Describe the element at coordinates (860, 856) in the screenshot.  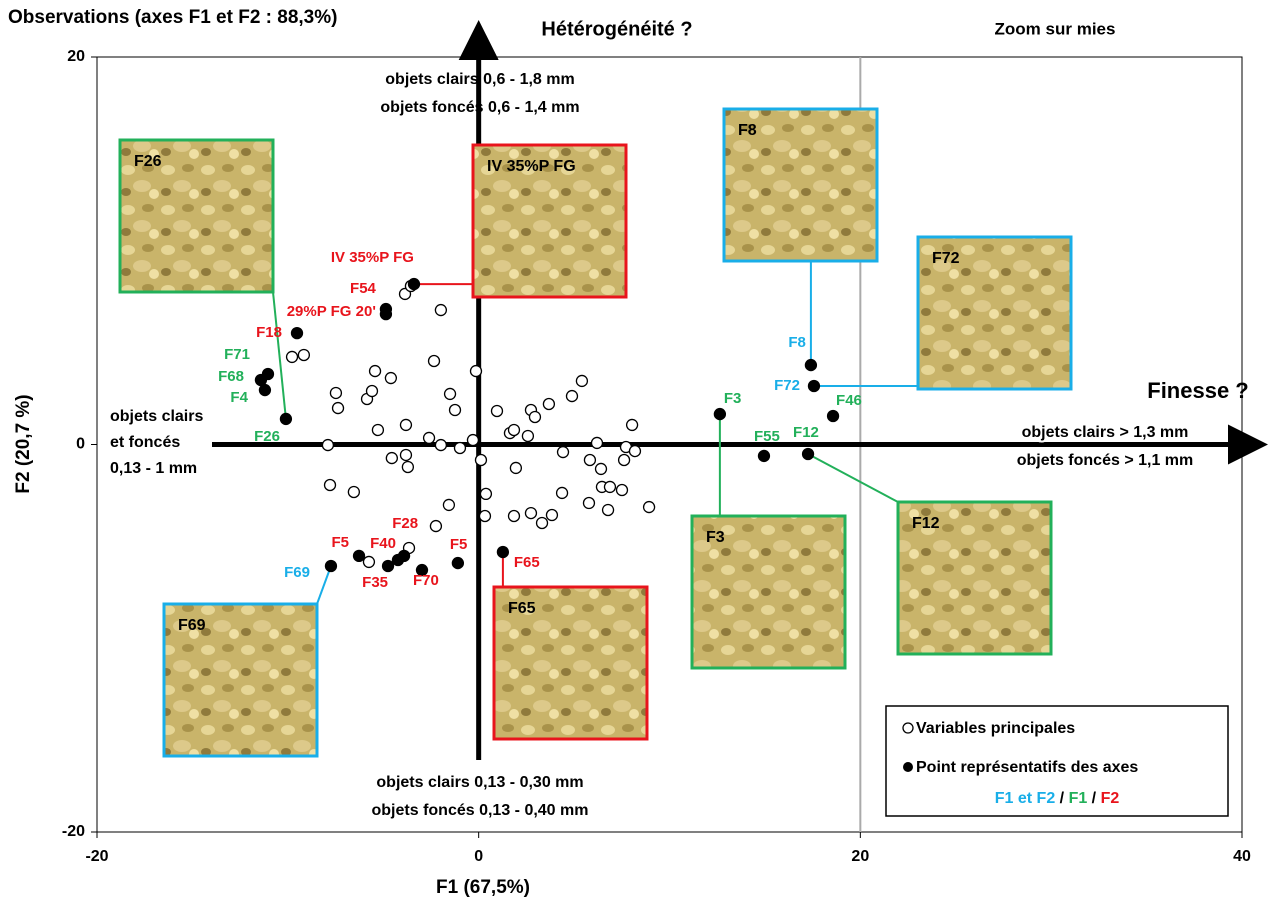
I see `x-tick-label: 20` at that location.